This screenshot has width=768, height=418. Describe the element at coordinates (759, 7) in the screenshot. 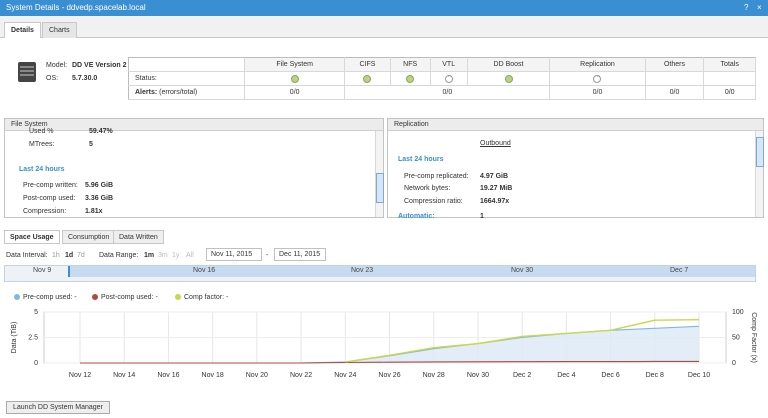

I see `close-icon: ×` at that location.